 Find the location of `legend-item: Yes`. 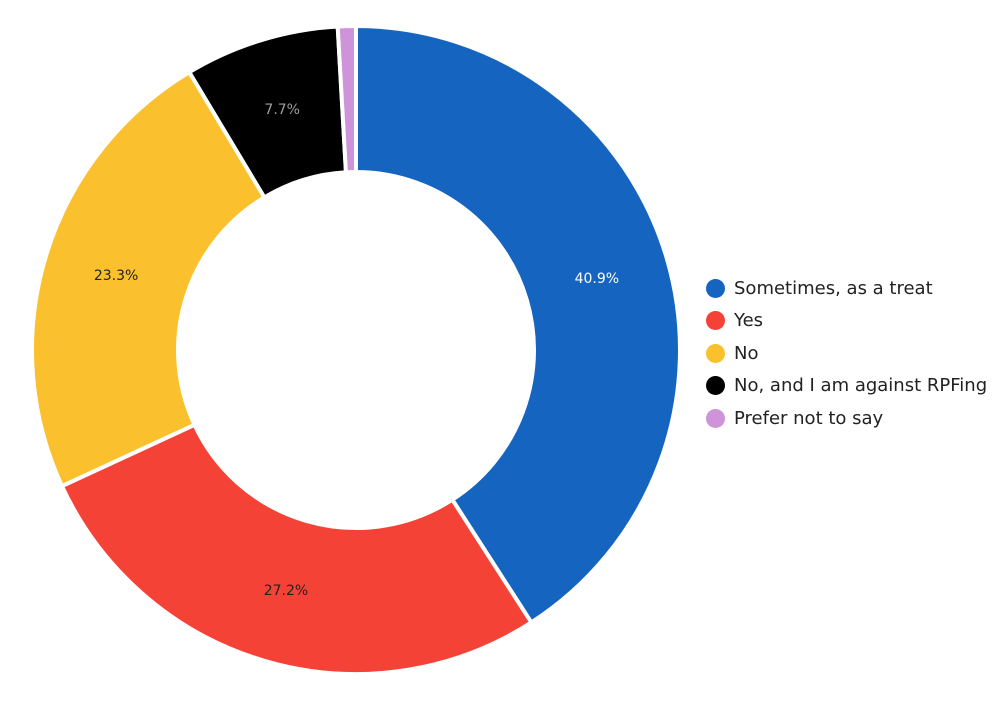

legend-item: Yes is located at coordinates (851, 321).